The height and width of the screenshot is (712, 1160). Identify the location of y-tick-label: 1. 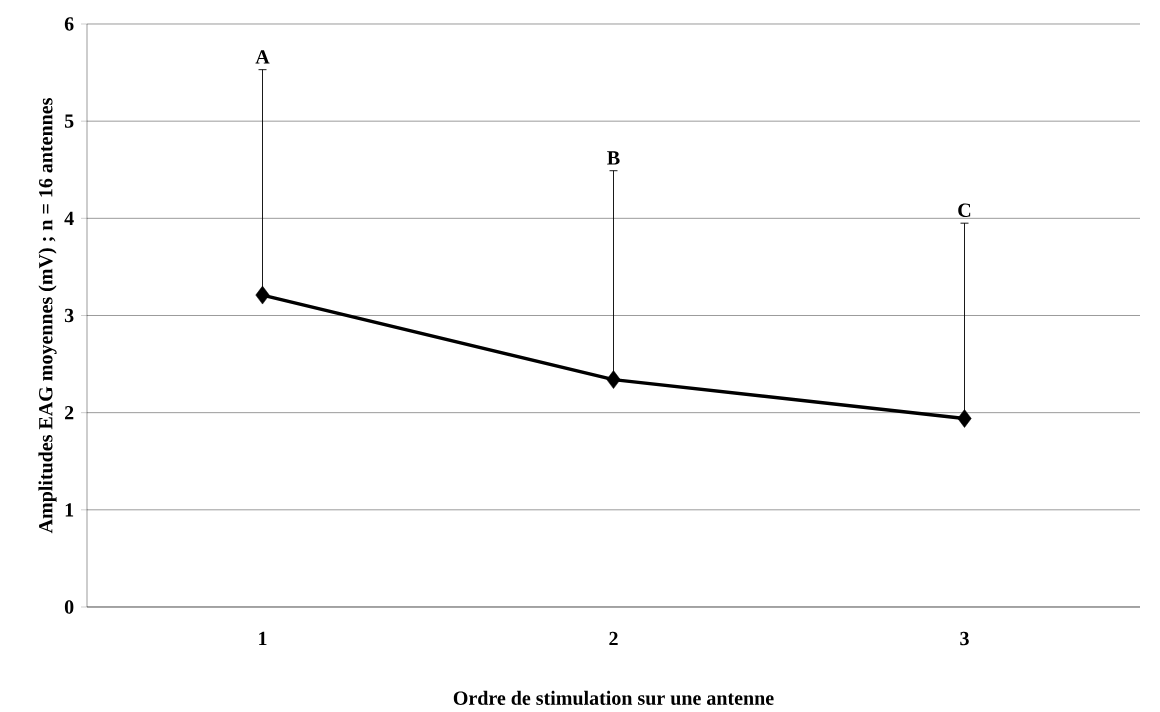
(69, 510).